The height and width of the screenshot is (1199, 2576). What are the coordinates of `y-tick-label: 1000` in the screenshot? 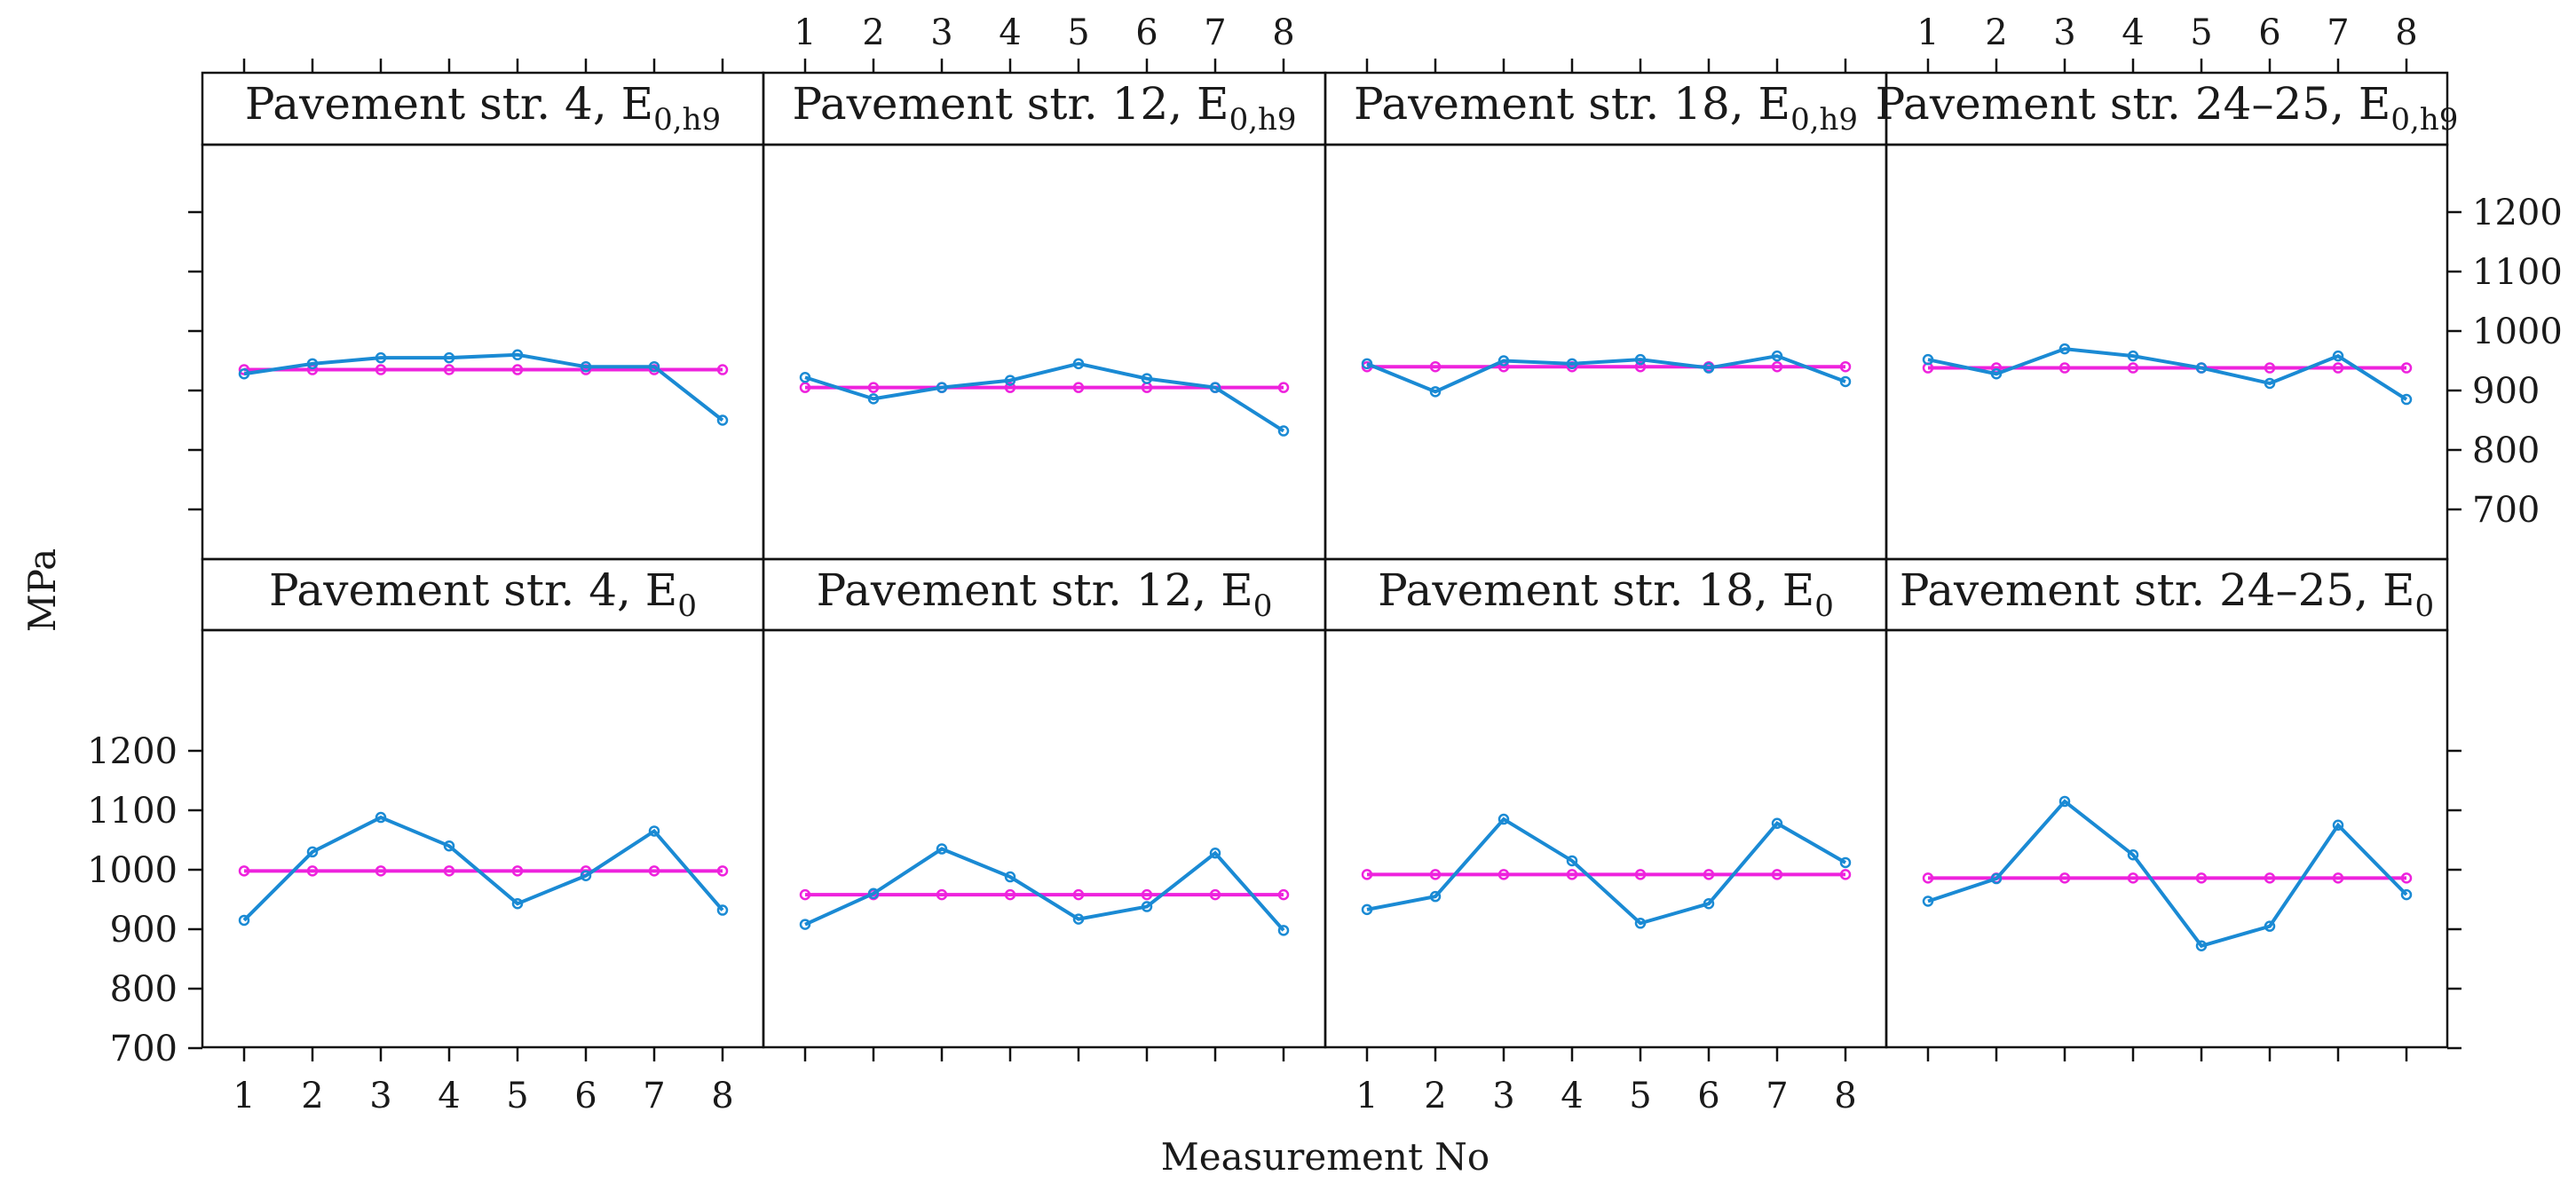 It's located at (2517, 332).